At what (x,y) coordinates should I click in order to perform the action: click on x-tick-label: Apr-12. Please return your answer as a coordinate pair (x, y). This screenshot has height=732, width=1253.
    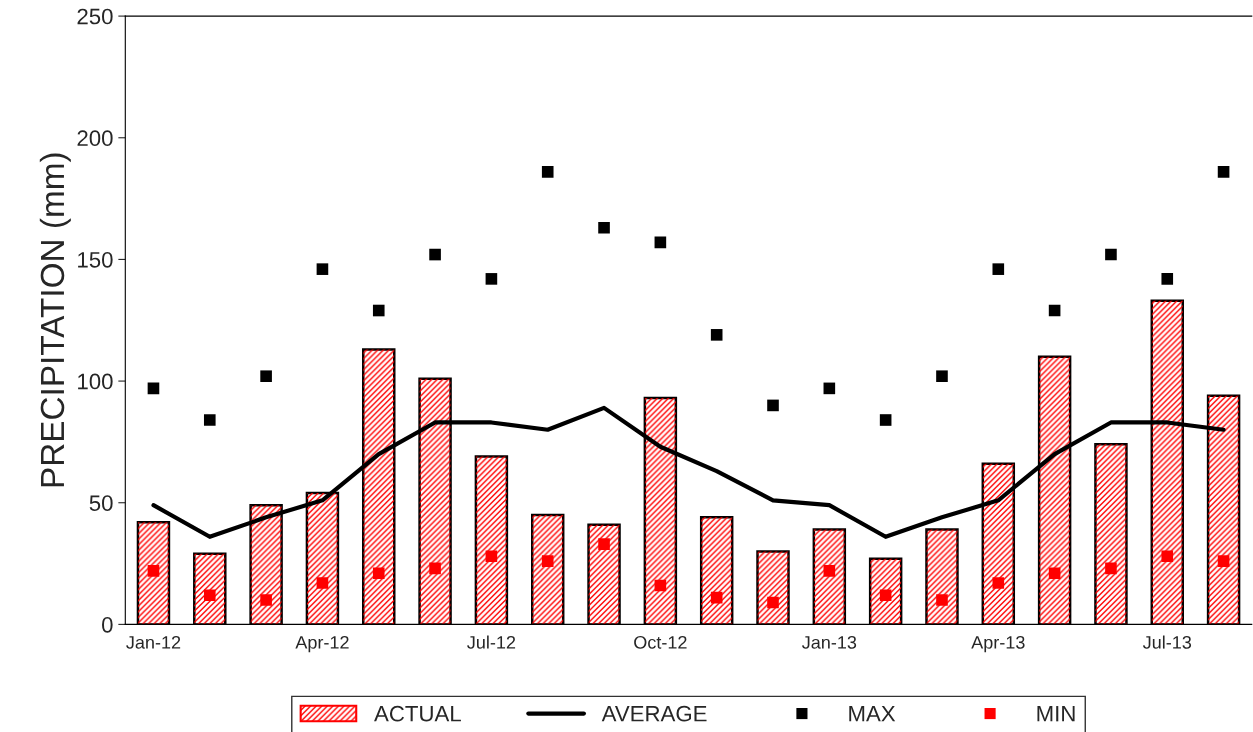
    Looking at the image, I should click on (322, 644).